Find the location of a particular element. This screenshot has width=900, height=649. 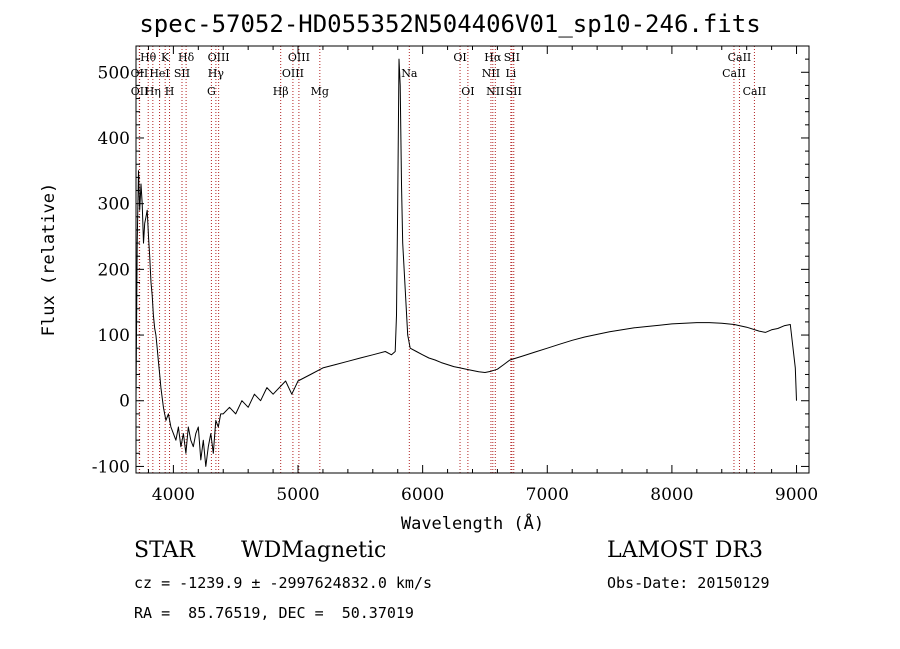

x-tick-label-7000: 7000 is located at coordinates (547, 495).